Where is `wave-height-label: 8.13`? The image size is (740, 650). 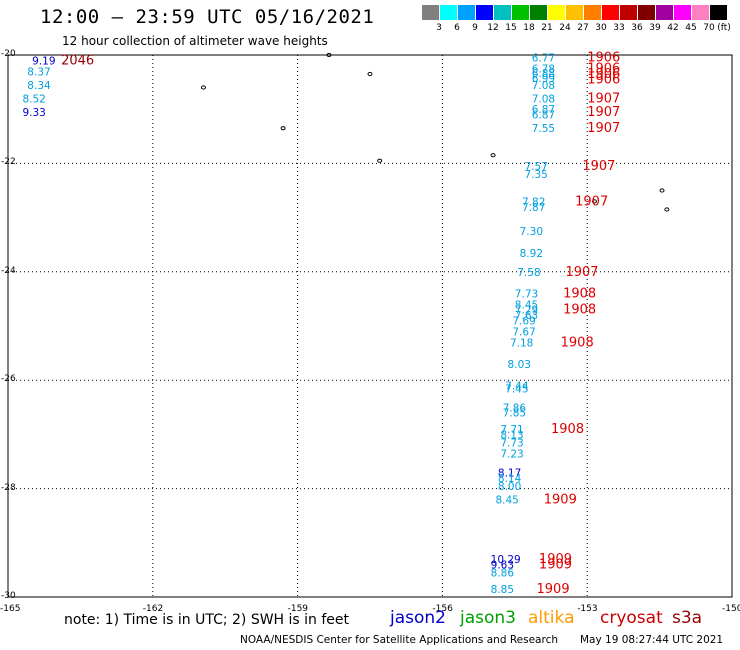
wave-height-label: 8.13 is located at coordinates (511, 435).